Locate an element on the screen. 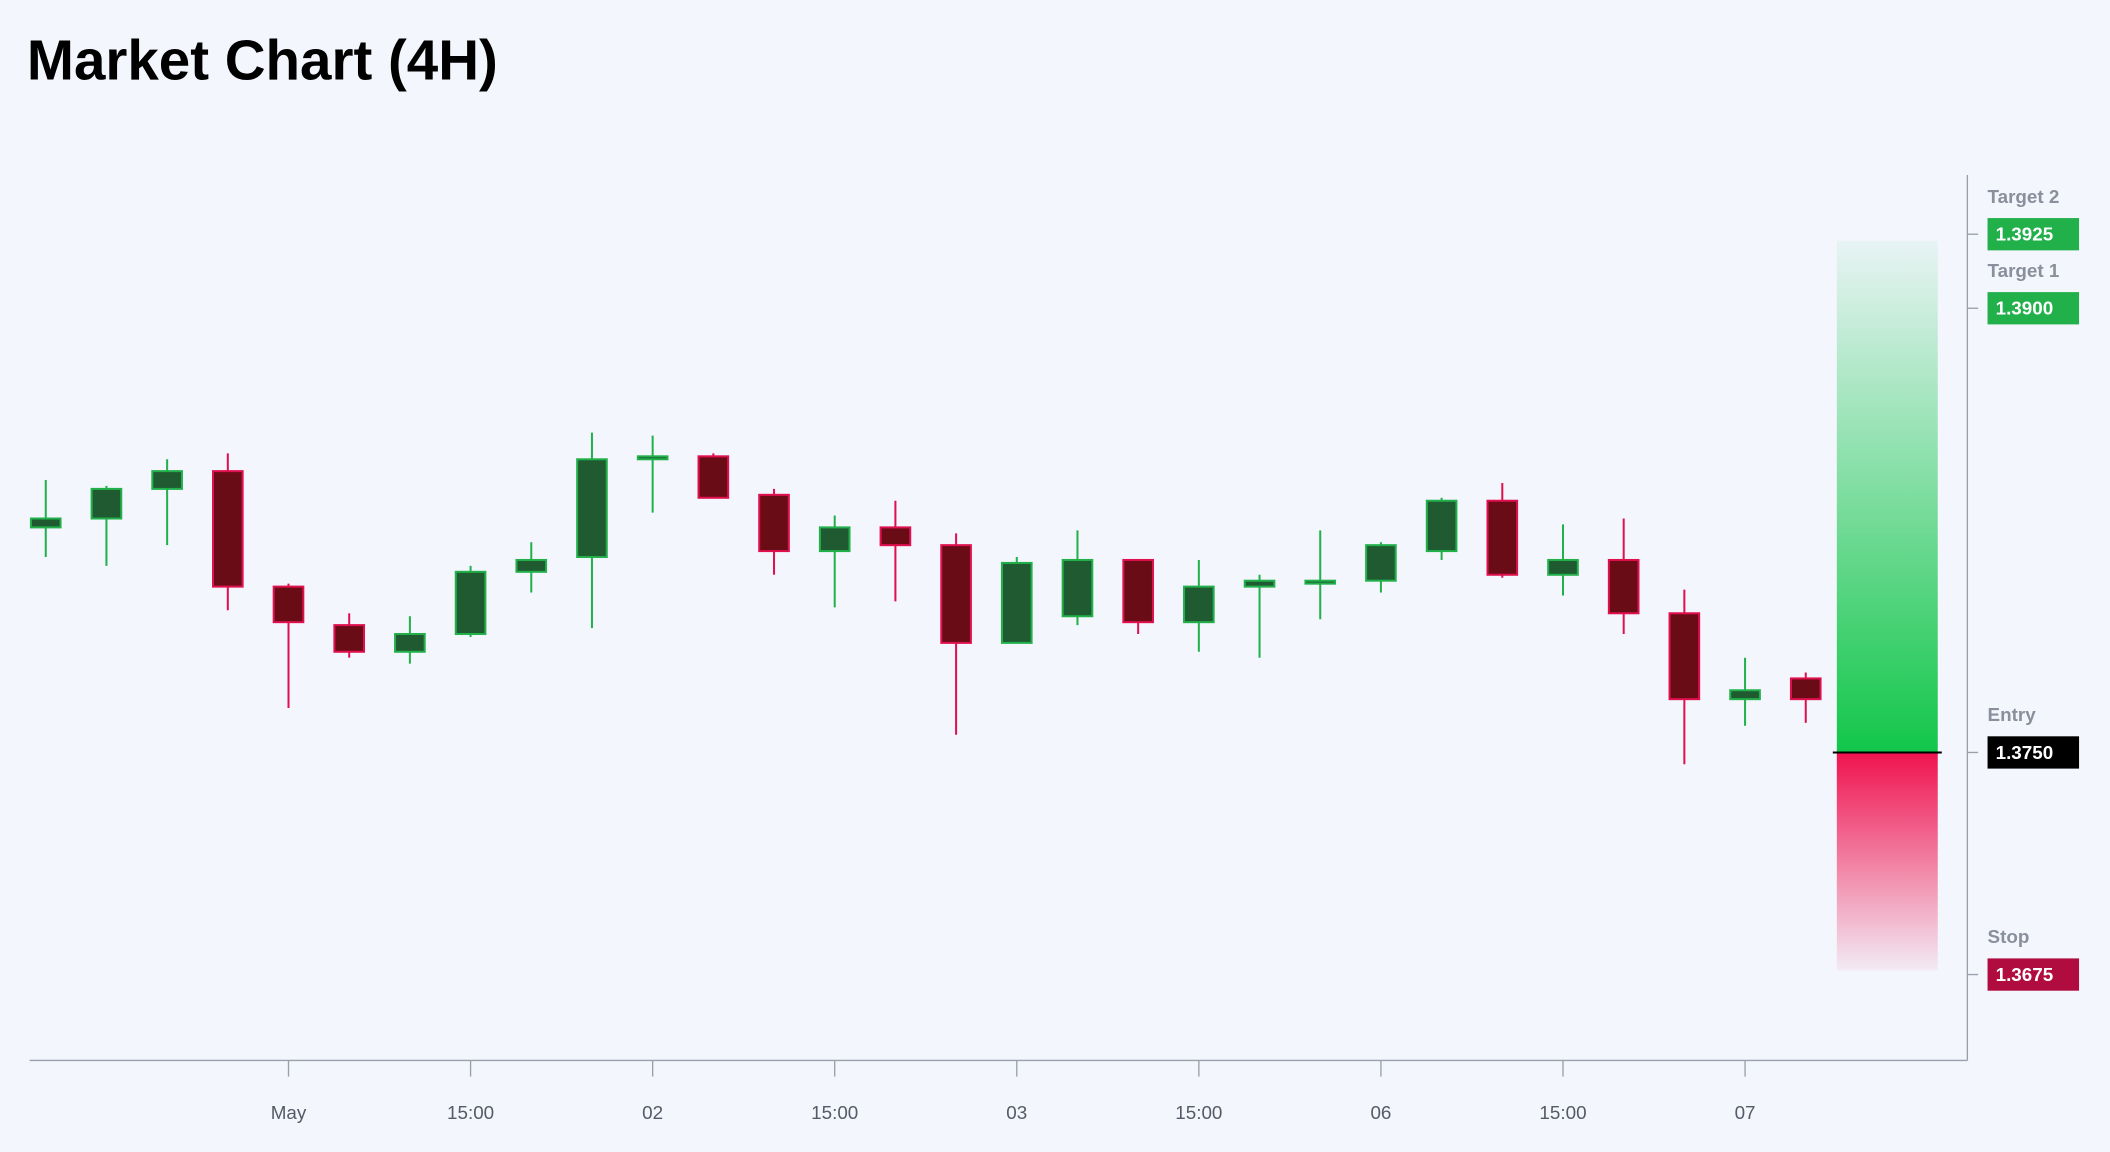 This screenshot has height=1152, width=2110. level-label: 1.3925 is located at coordinates (2025, 234).